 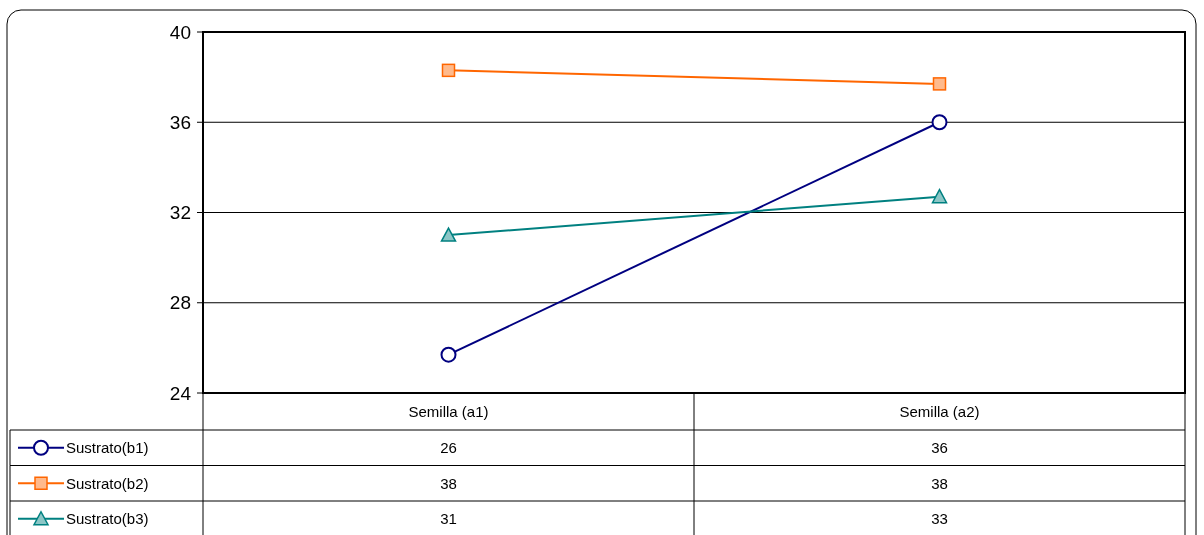 I want to click on x-tick-label: Semilla (a1), so click(x=448, y=411).